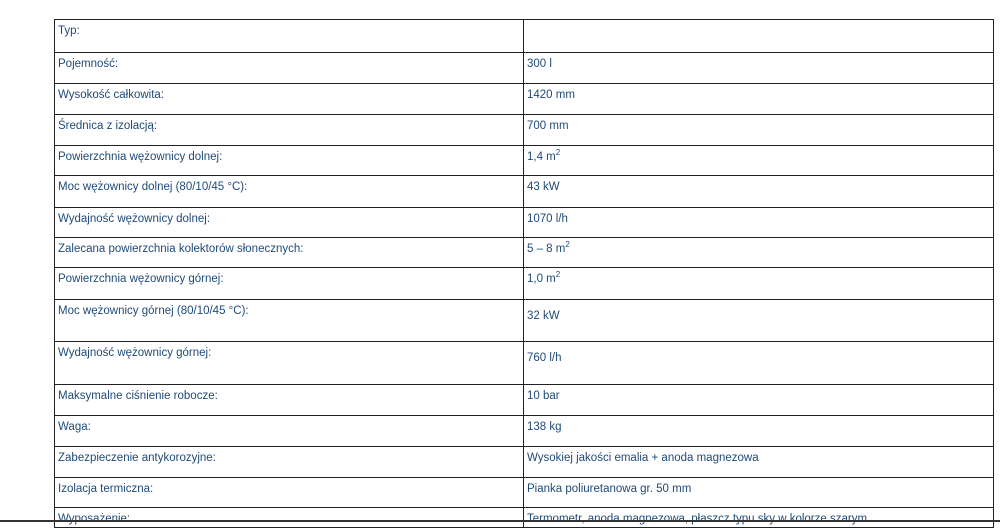  I want to click on table-row: Pojemność: 300 l, so click(524, 68).